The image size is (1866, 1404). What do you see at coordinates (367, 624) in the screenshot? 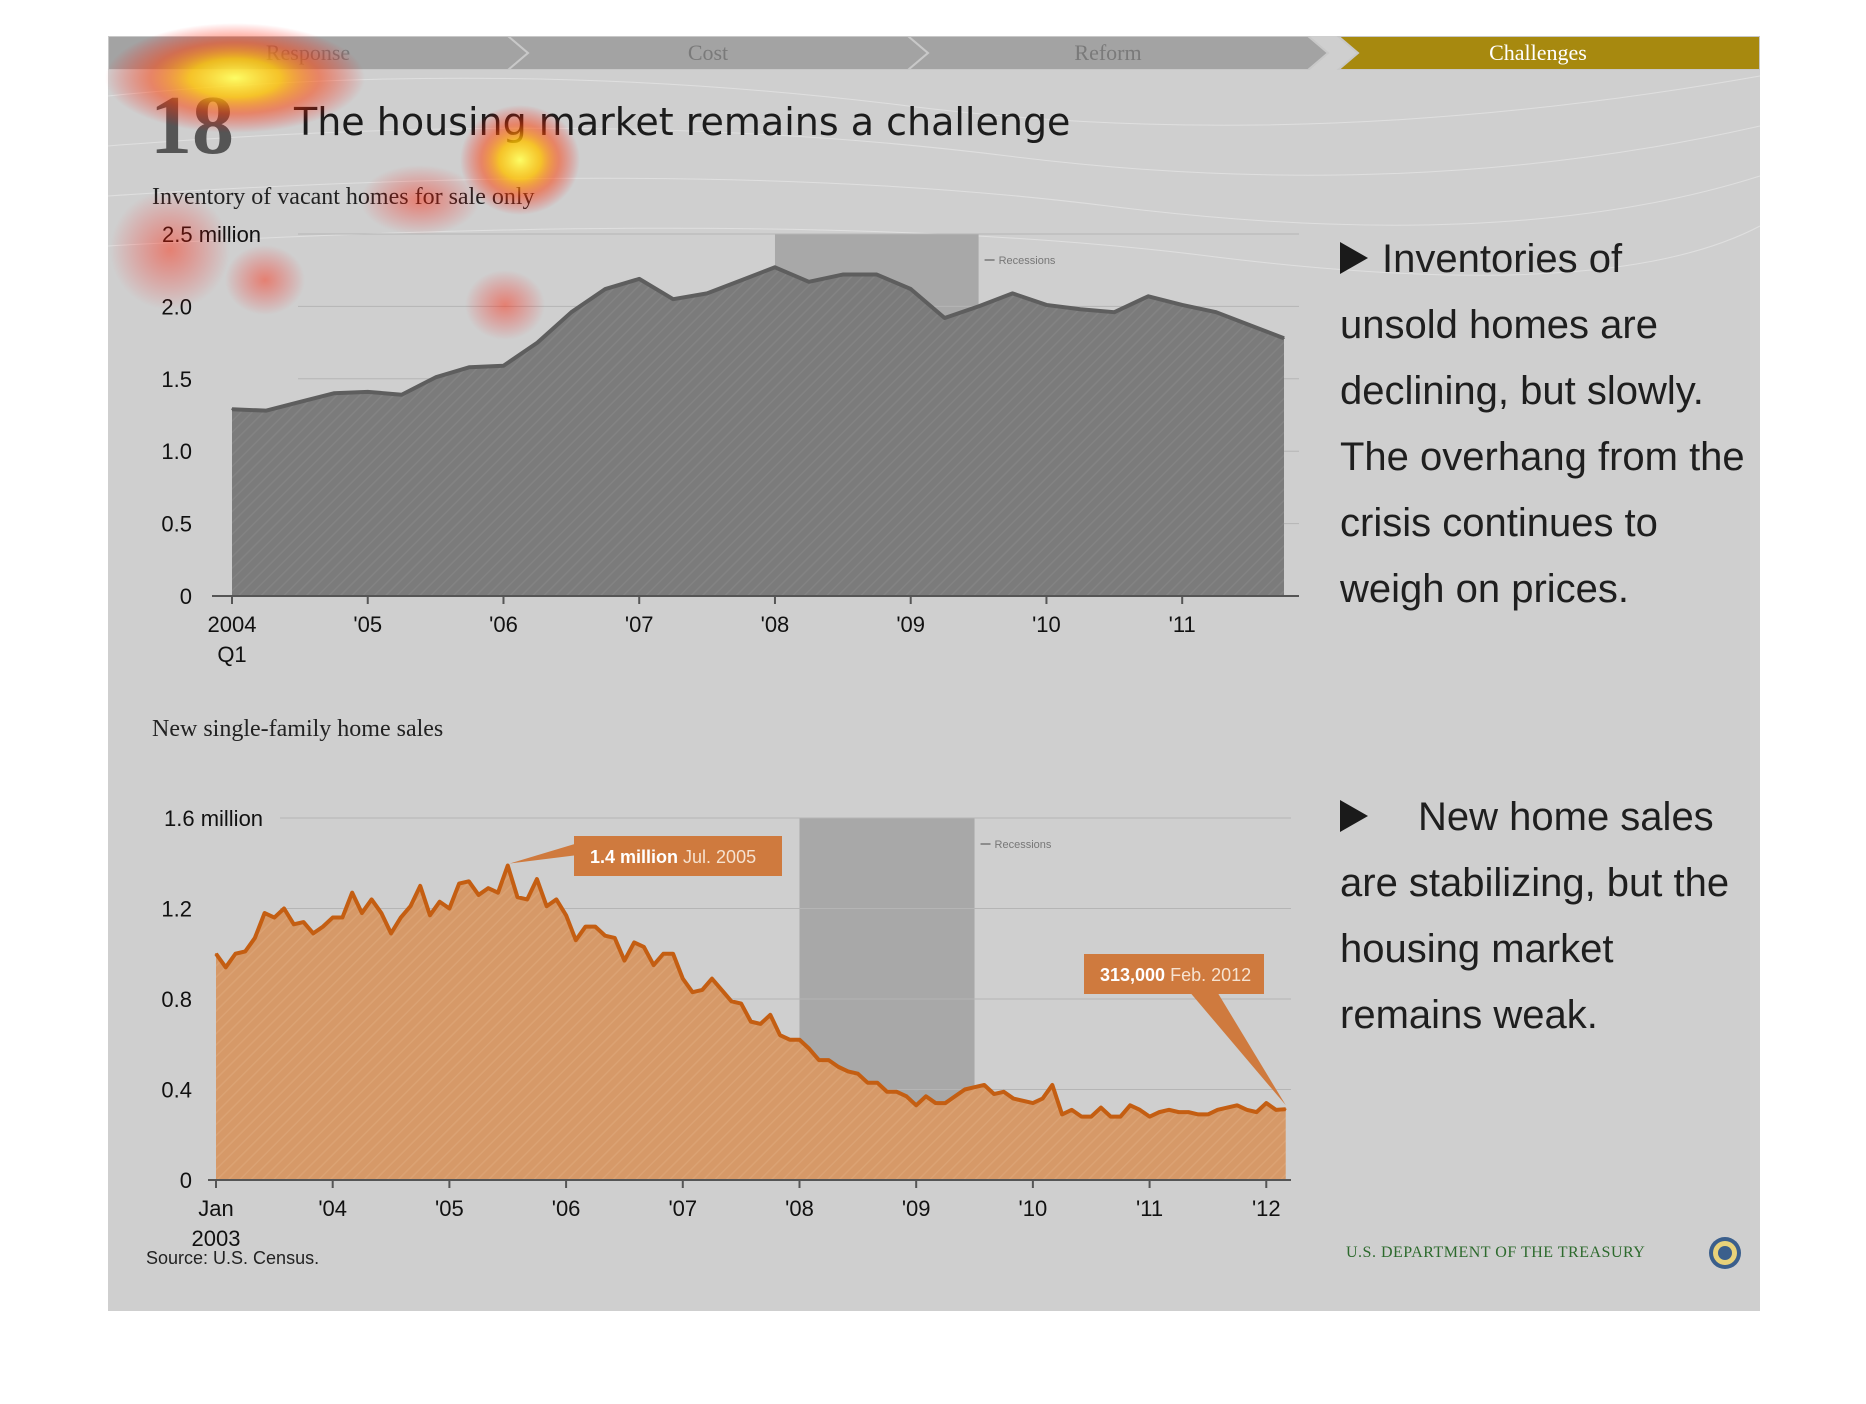
I see `x-tick-label: '05` at bounding box center [367, 624].